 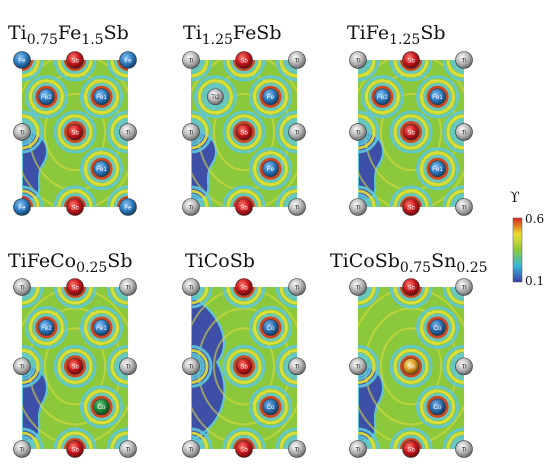 What do you see at coordinates (517, 250) in the screenshot?
I see `colorbar` at bounding box center [517, 250].